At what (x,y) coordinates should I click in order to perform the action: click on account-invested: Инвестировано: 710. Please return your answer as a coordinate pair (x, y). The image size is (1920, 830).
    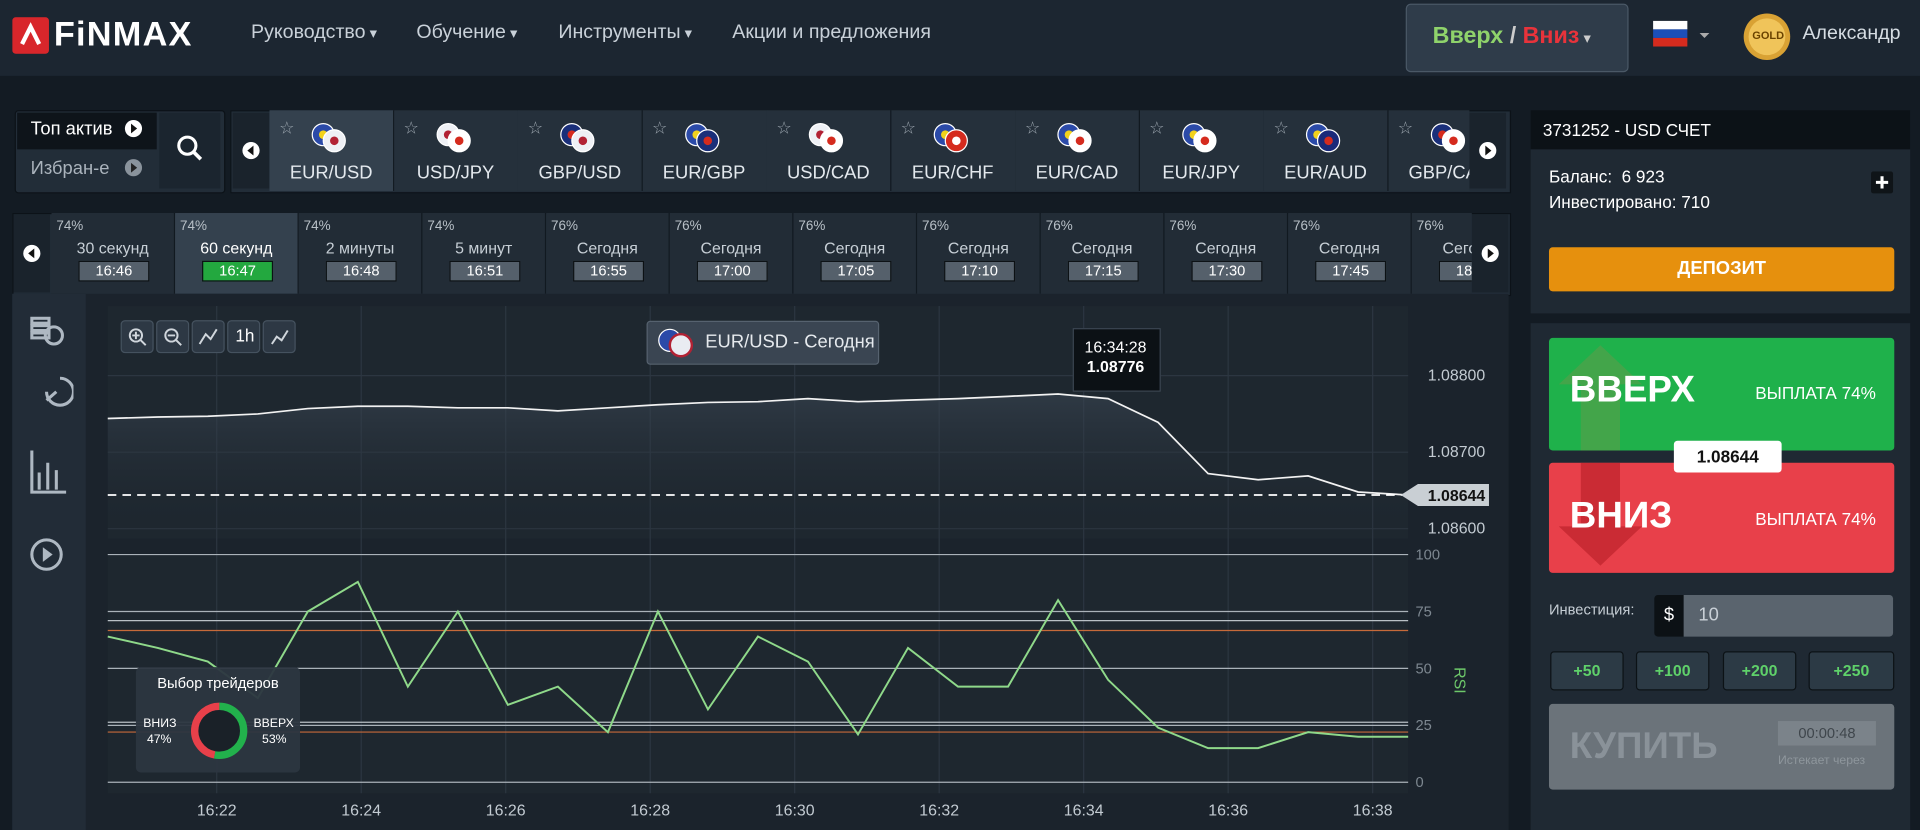
    Looking at the image, I should click on (1629, 202).